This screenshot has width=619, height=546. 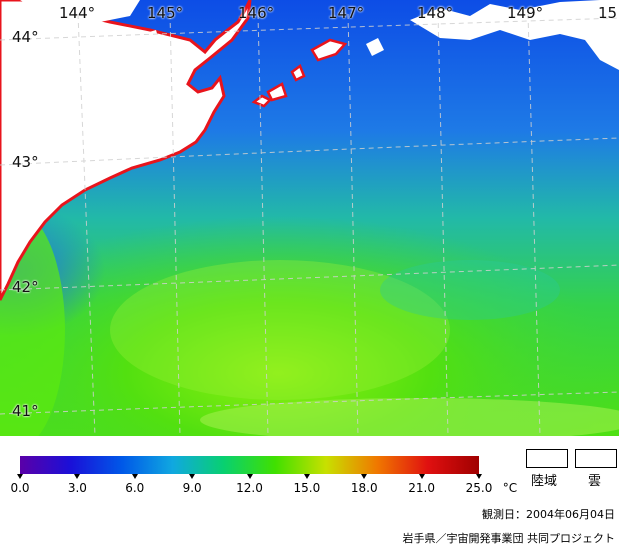 I want to click on temperature-colorbar, so click(x=249, y=465).